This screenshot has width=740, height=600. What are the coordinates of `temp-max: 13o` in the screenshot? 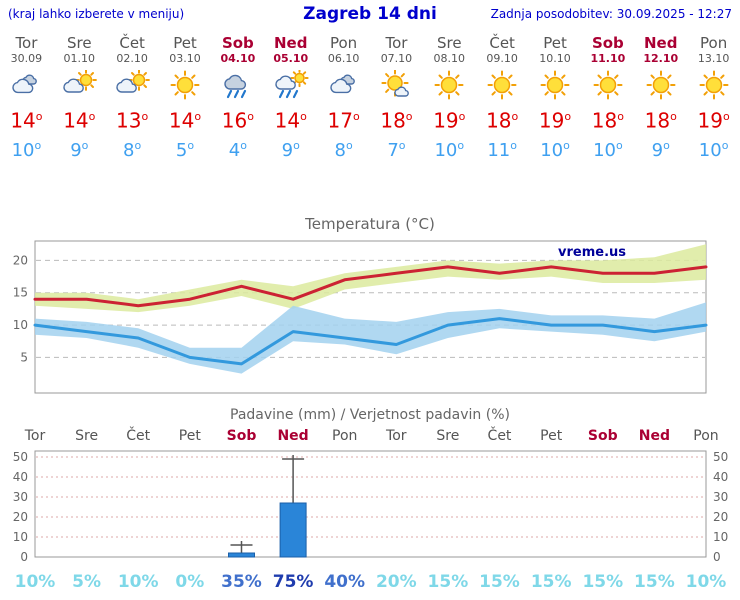 It's located at (132, 120).